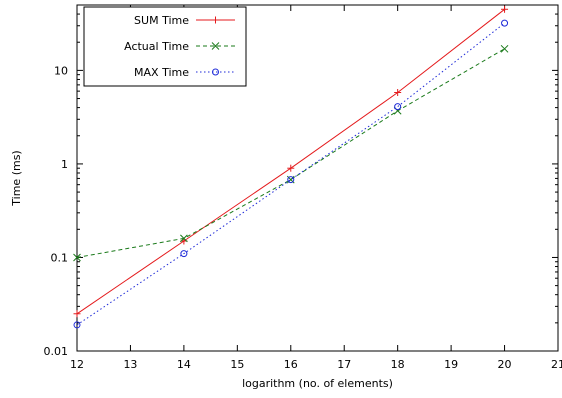  Describe the element at coordinates (161, 20) in the screenshot. I see `legend-label: SUM Time` at that location.